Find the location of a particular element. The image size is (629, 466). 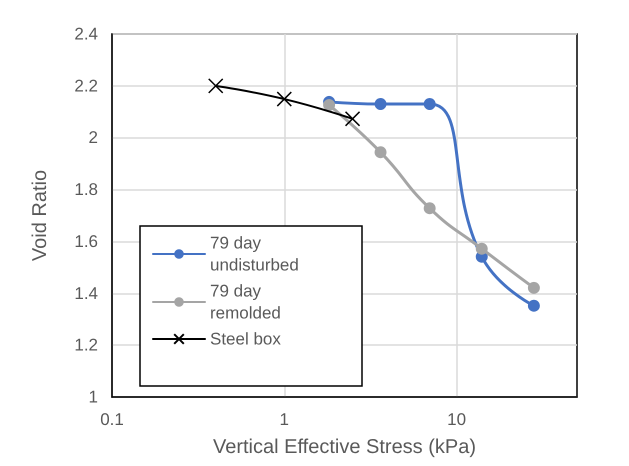

x-tick-label: 1 is located at coordinates (285, 419).